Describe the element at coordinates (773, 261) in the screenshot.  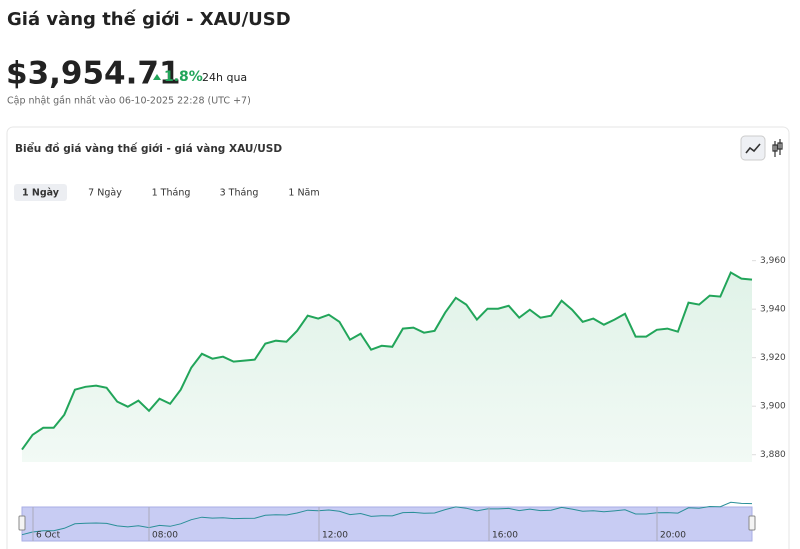
I see `y-tick-label: 3,960` at that location.